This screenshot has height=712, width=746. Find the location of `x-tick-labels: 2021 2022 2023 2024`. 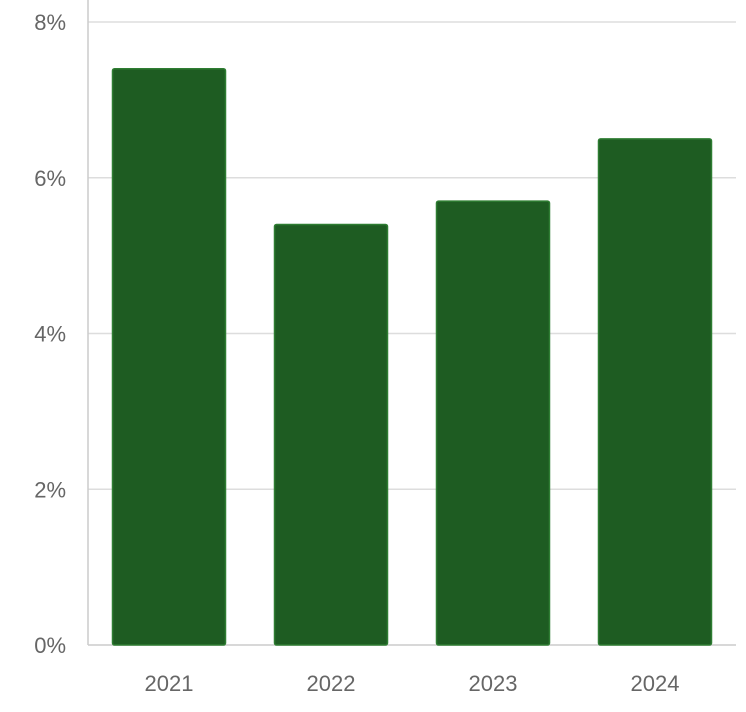

x-tick-labels: 2021 2022 2023 2024 is located at coordinates (412, 683).